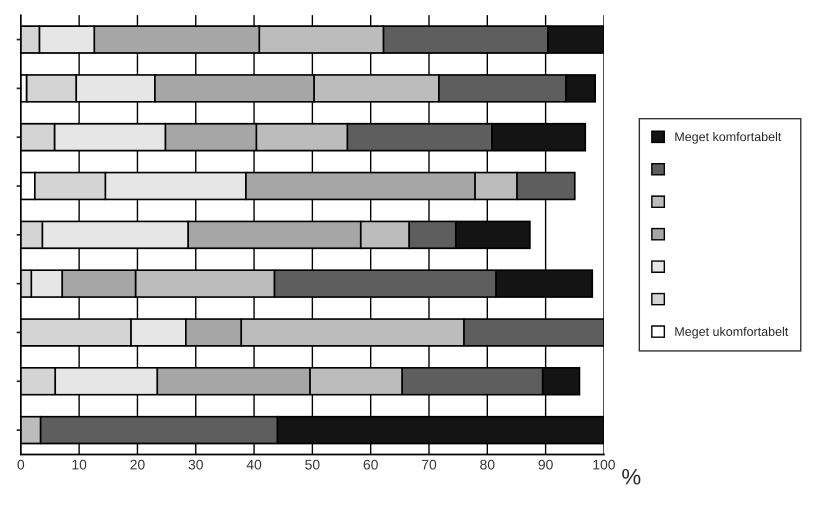 The image size is (833, 505). Describe the element at coordinates (545, 465) in the screenshot. I see `x-tick-label: 90` at that location.